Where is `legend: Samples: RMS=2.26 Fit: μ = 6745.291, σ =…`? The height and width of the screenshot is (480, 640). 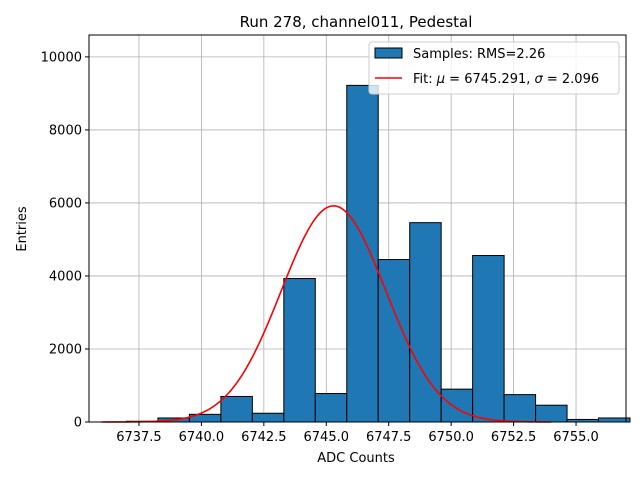
legend: Samples: RMS=2.26 Fit: μ = 6745.291, σ =… is located at coordinates (494, 68).